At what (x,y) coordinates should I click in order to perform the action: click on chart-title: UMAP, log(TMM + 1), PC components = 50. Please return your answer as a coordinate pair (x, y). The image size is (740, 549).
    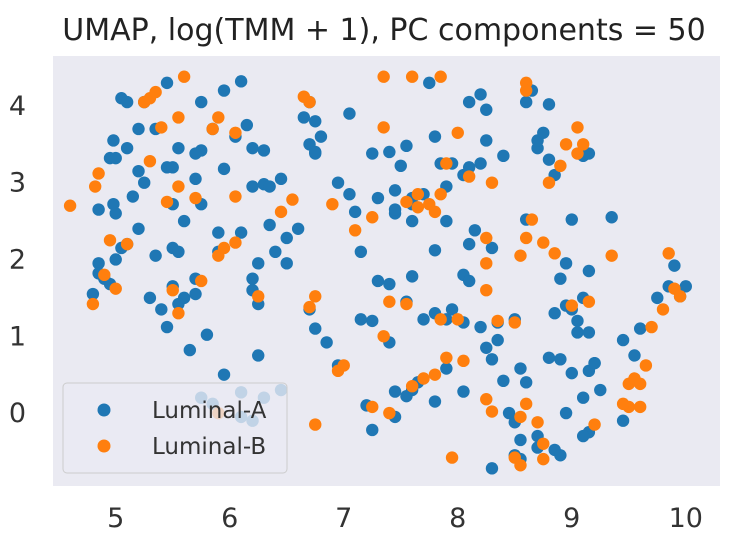
    Looking at the image, I should click on (383, 30).